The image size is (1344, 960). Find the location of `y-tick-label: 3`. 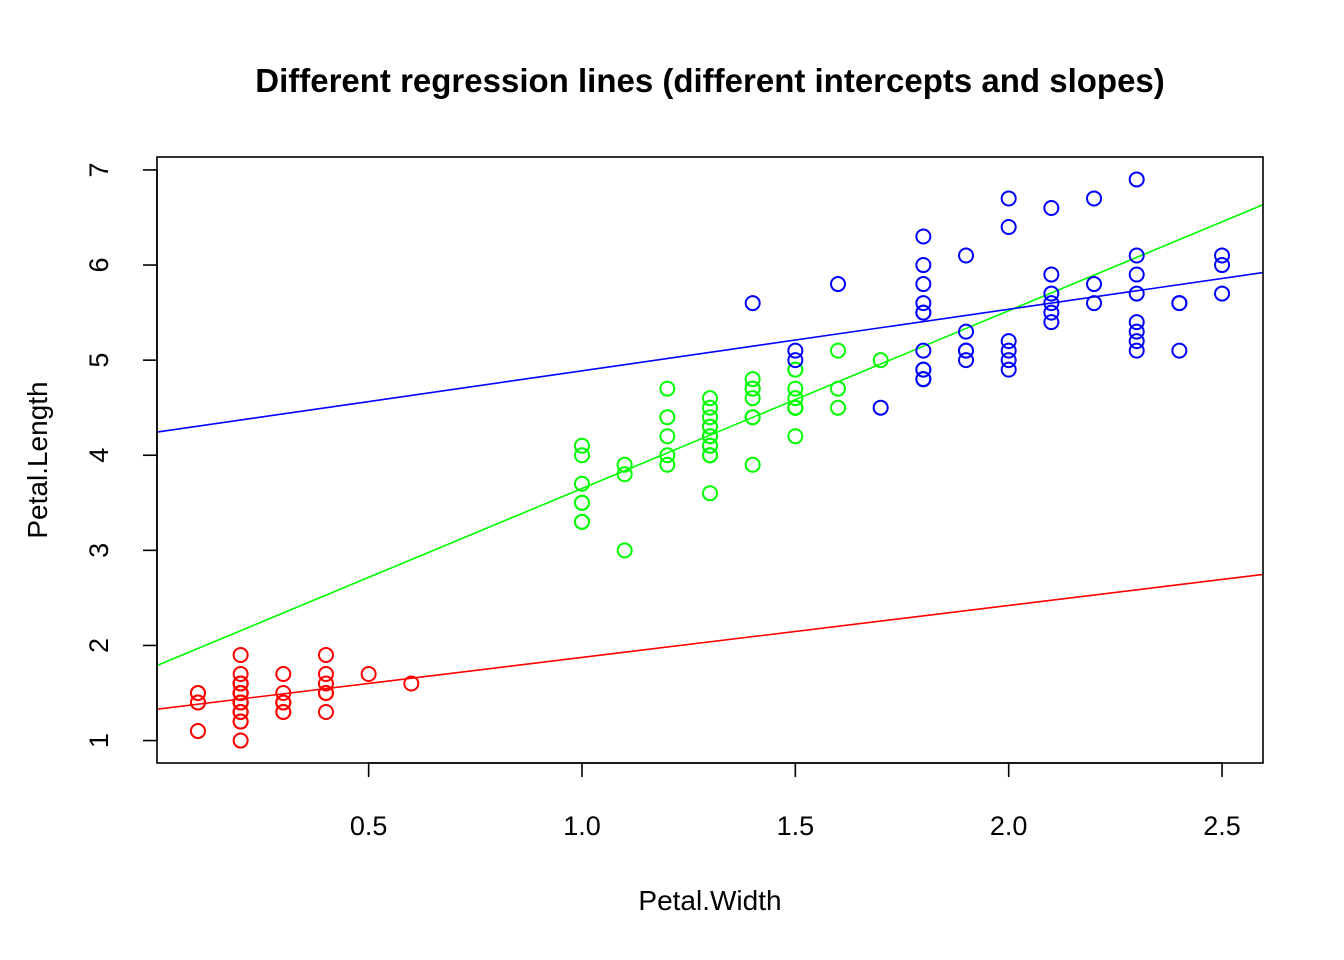

y-tick-label: 3 is located at coordinates (99, 550).